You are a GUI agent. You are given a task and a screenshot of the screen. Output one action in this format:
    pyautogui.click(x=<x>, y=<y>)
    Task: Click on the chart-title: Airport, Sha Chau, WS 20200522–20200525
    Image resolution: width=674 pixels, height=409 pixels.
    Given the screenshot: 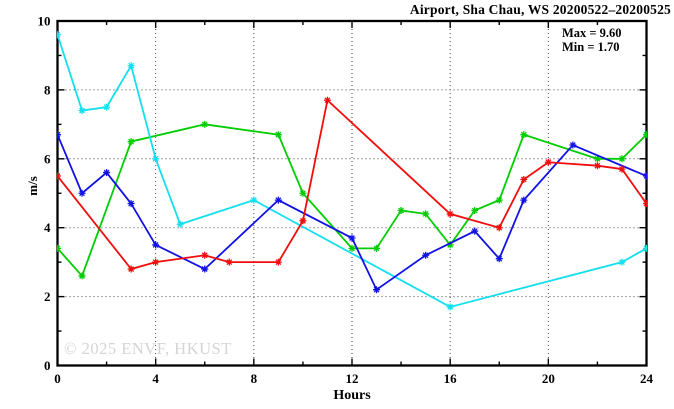 What is the action you would take?
    pyautogui.click(x=540, y=9)
    